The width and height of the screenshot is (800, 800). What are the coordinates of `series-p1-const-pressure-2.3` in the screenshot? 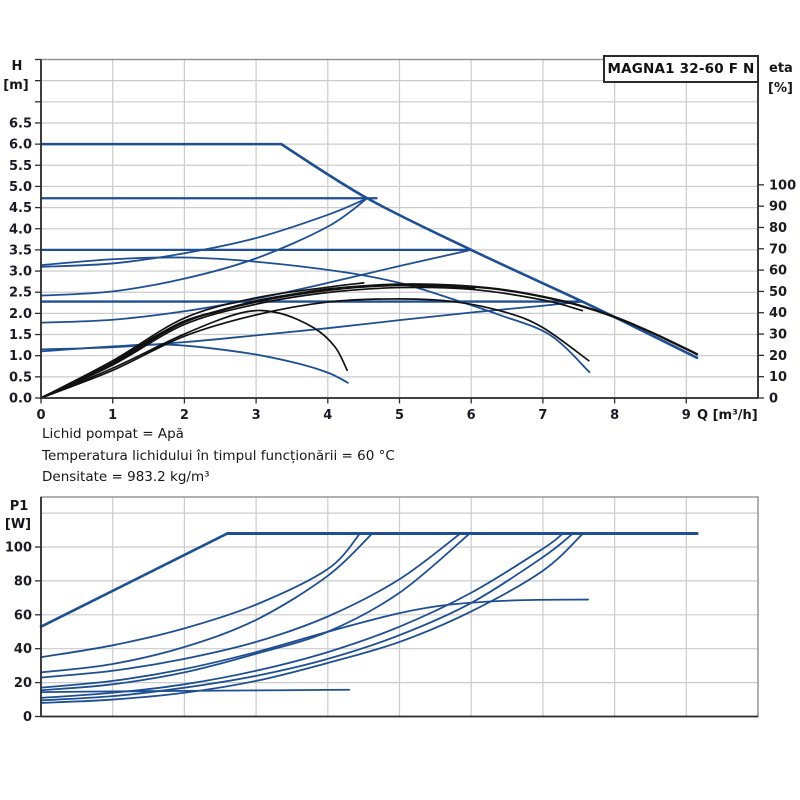 It's located at (302, 615).